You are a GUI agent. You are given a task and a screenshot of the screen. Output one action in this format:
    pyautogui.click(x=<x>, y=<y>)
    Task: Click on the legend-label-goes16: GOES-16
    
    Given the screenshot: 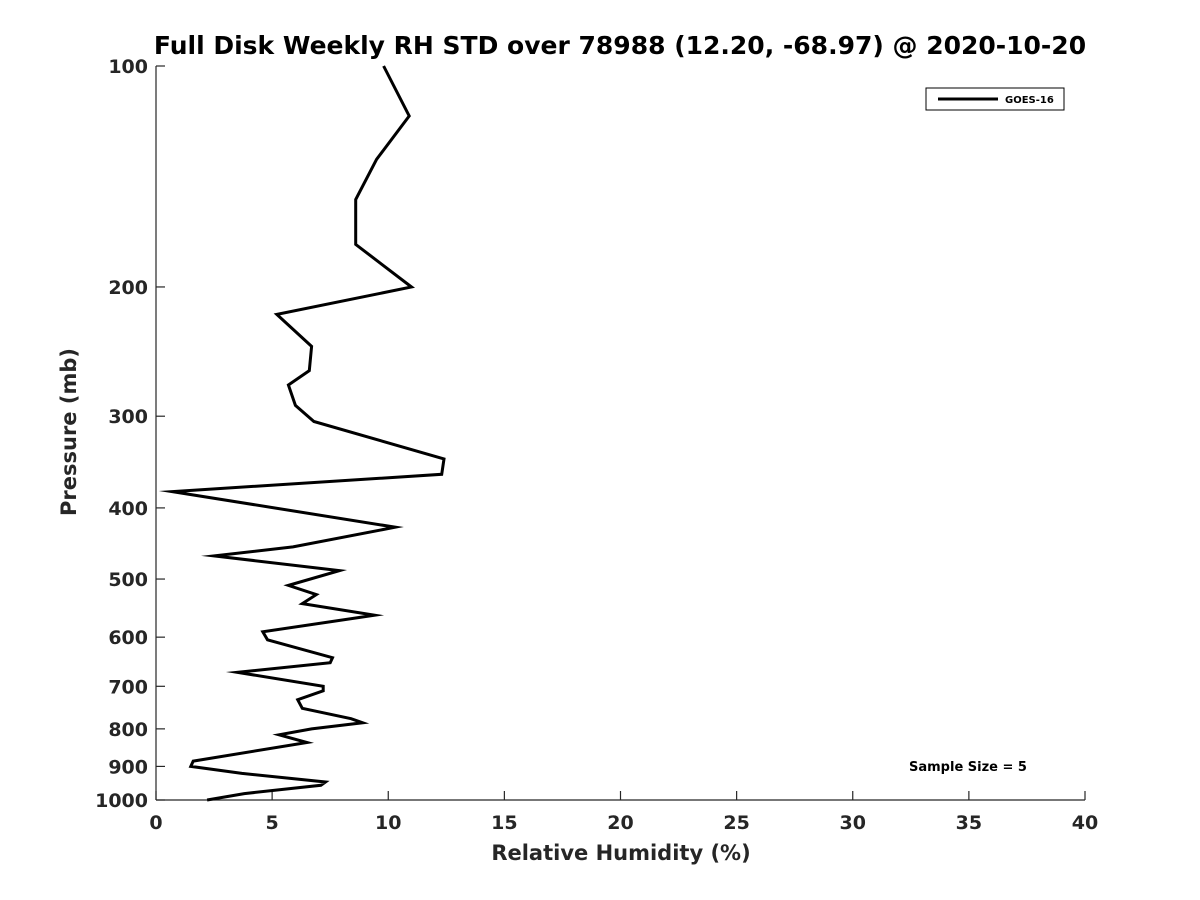 What is the action you would take?
    pyautogui.click(x=1029, y=100)
    